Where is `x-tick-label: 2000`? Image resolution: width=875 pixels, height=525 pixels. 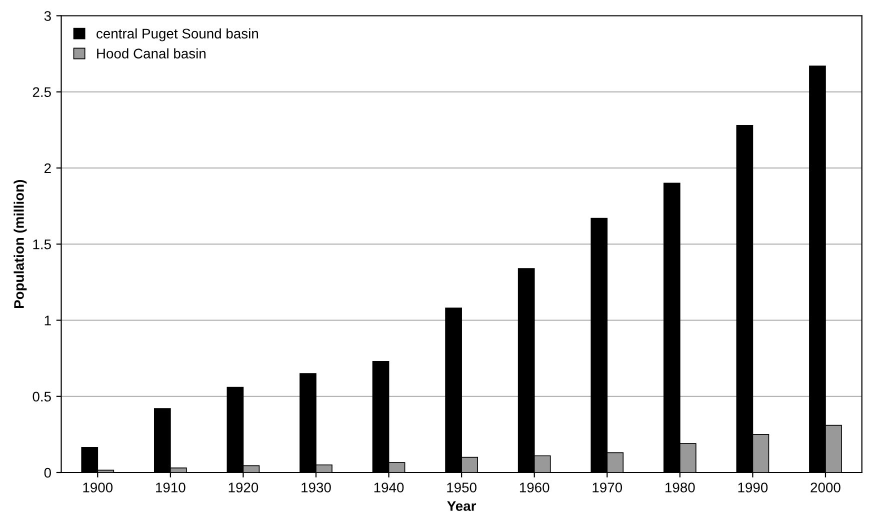
x-tick-label: 2000 is located at coordinates (825, 487).